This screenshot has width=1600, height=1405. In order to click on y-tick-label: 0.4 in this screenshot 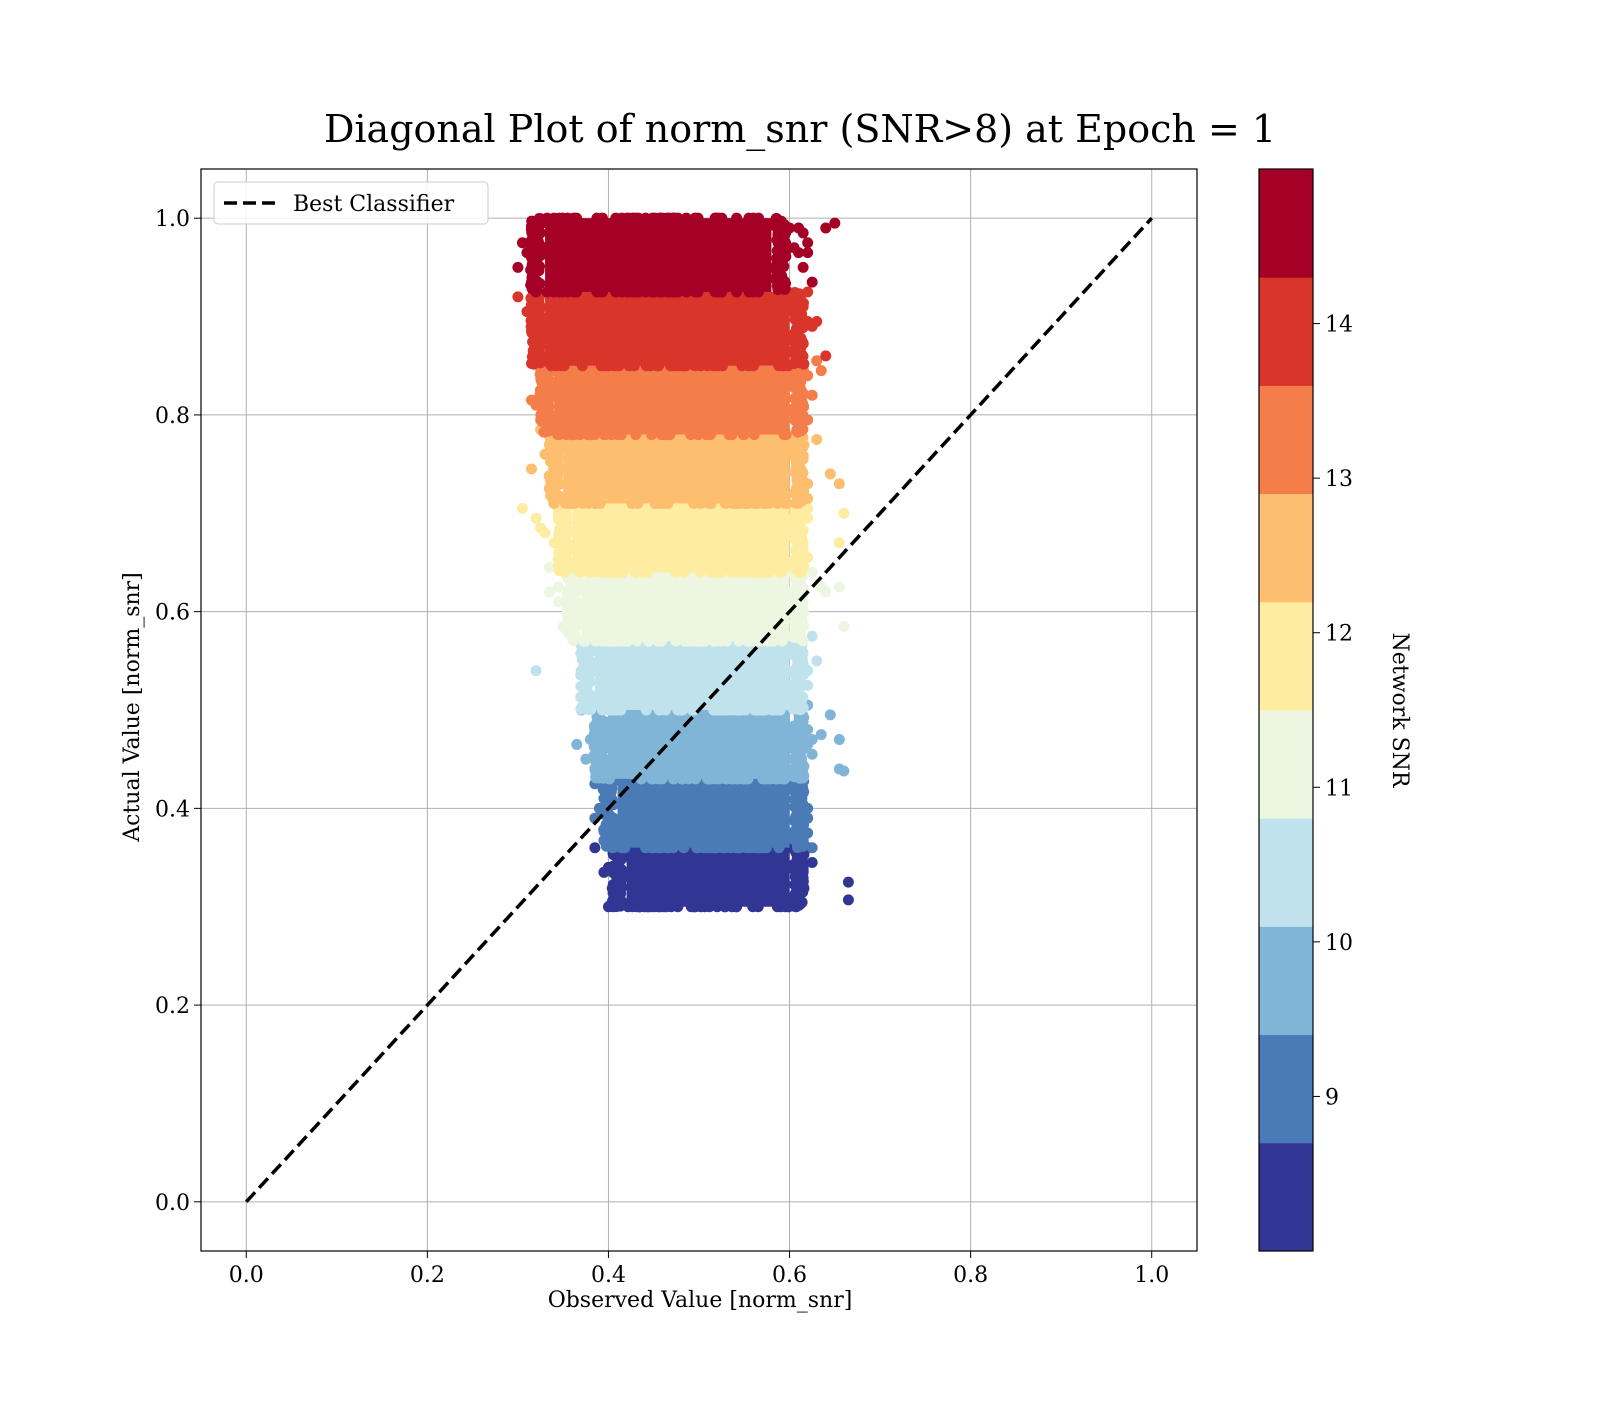, I will do `click(172, 809)`.